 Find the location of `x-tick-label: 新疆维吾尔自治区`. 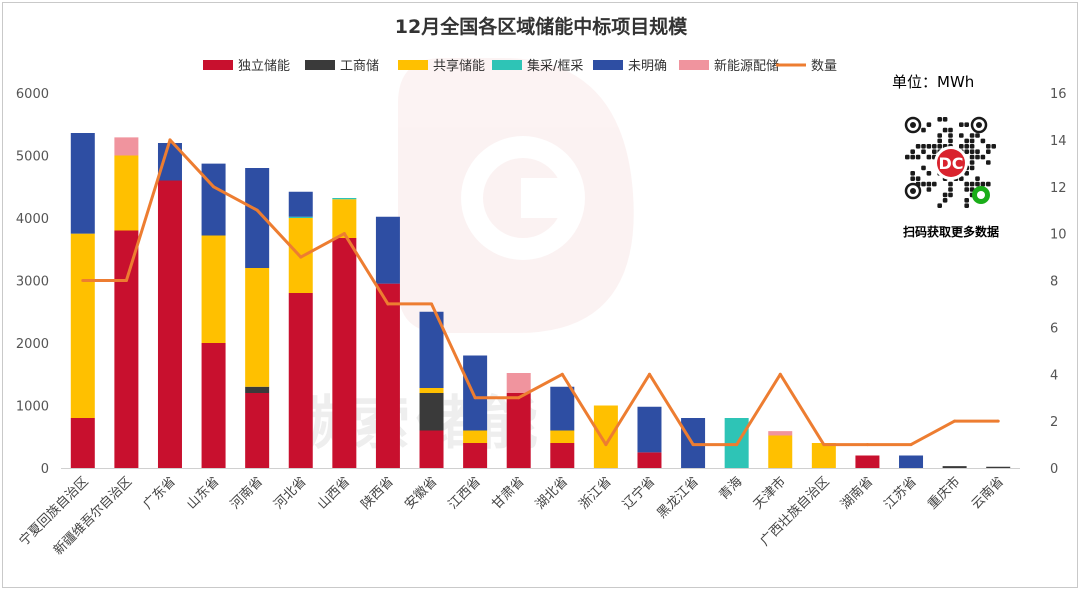

x-tick-label: 新疆维吾尔自治区 is located at coordinates (92, 516).